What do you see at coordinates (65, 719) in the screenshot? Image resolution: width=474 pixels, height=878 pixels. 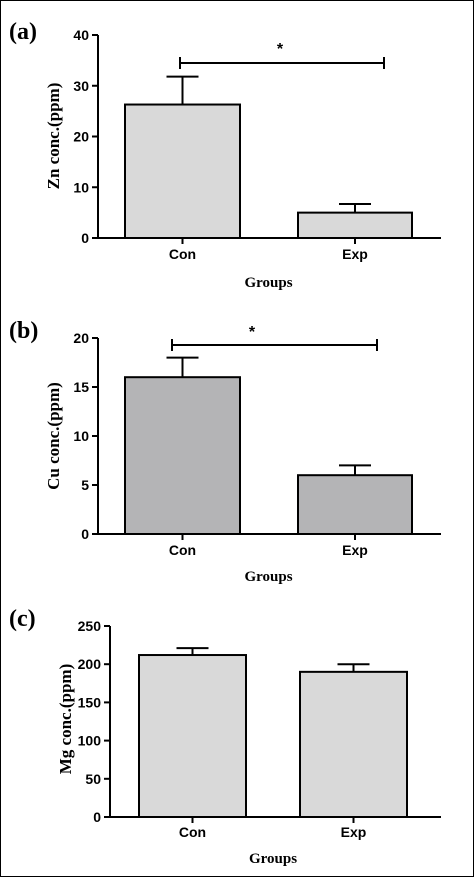 I see `y-axis-title: Mg conc.(ppm)` at bounding box center [65, 719].